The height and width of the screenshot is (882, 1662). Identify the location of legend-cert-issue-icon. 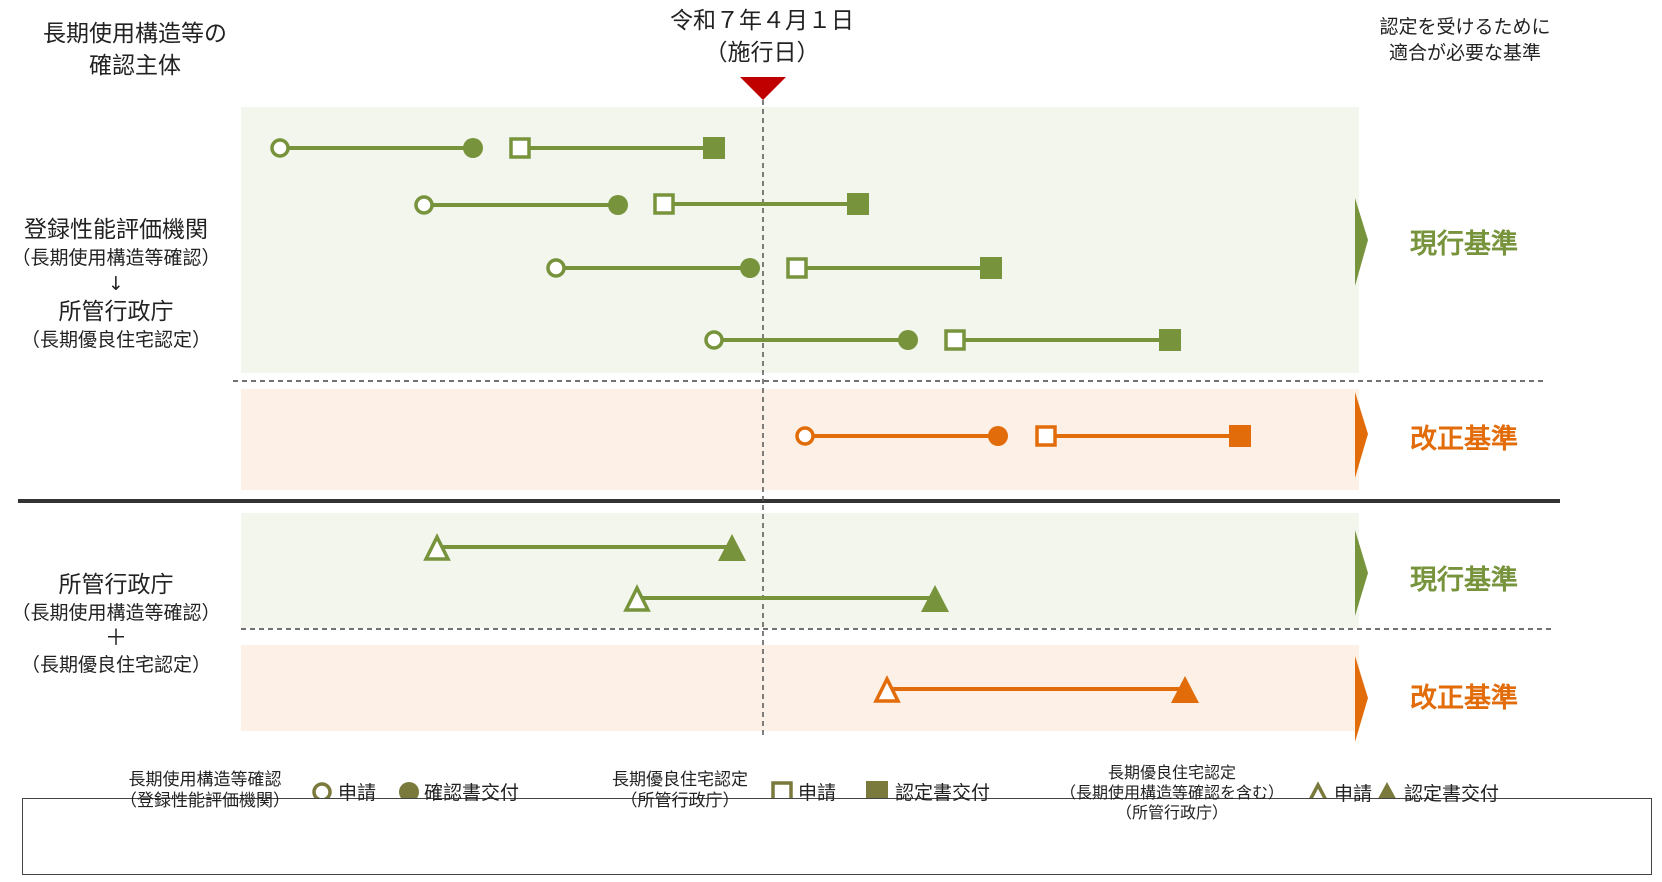
(877, 792).